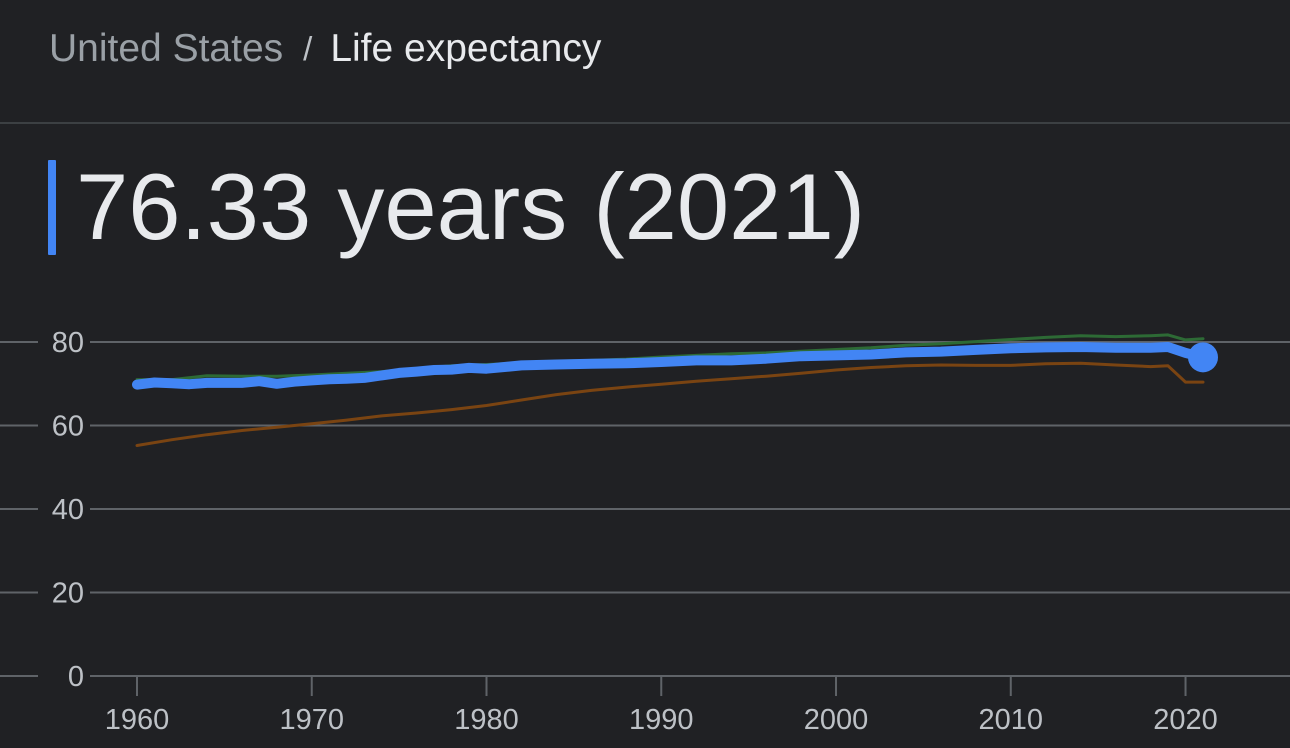  I want to click on series-lines, so click(670, 390).